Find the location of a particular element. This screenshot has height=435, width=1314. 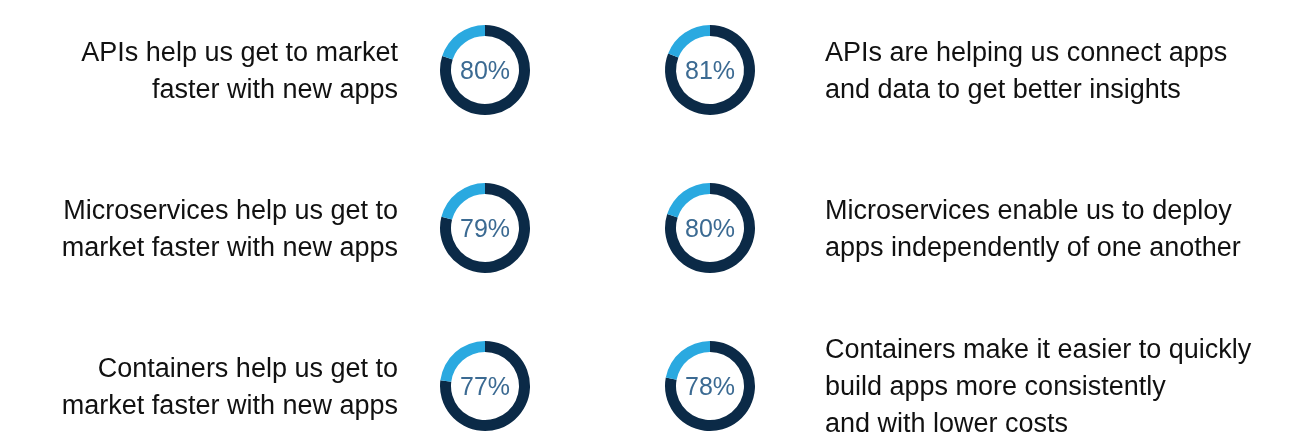

text: Containers make it easier to quickly build apps more consistently and with lower costs is located at coordinates (1038, 384).